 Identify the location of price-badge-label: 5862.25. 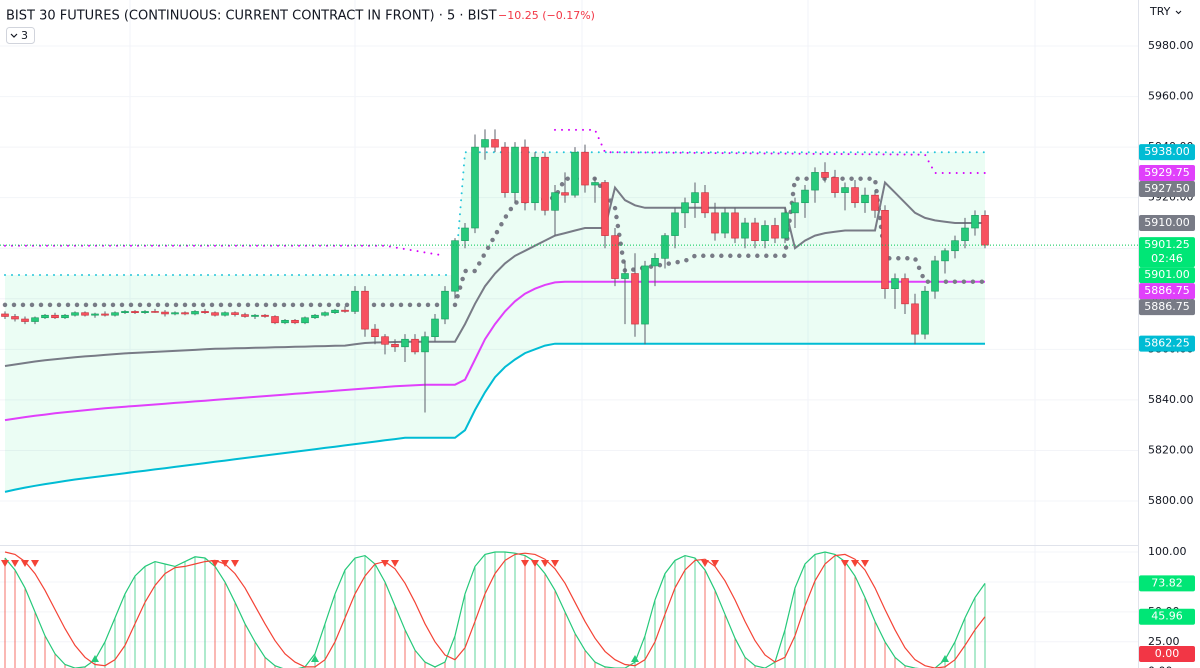
(1167, 343).